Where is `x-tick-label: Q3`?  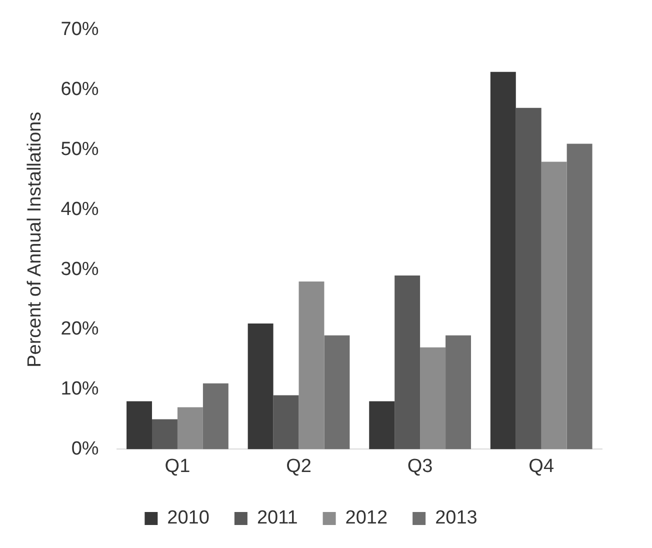 x-tick-label: Q3 is located at coordinates (420, 466).